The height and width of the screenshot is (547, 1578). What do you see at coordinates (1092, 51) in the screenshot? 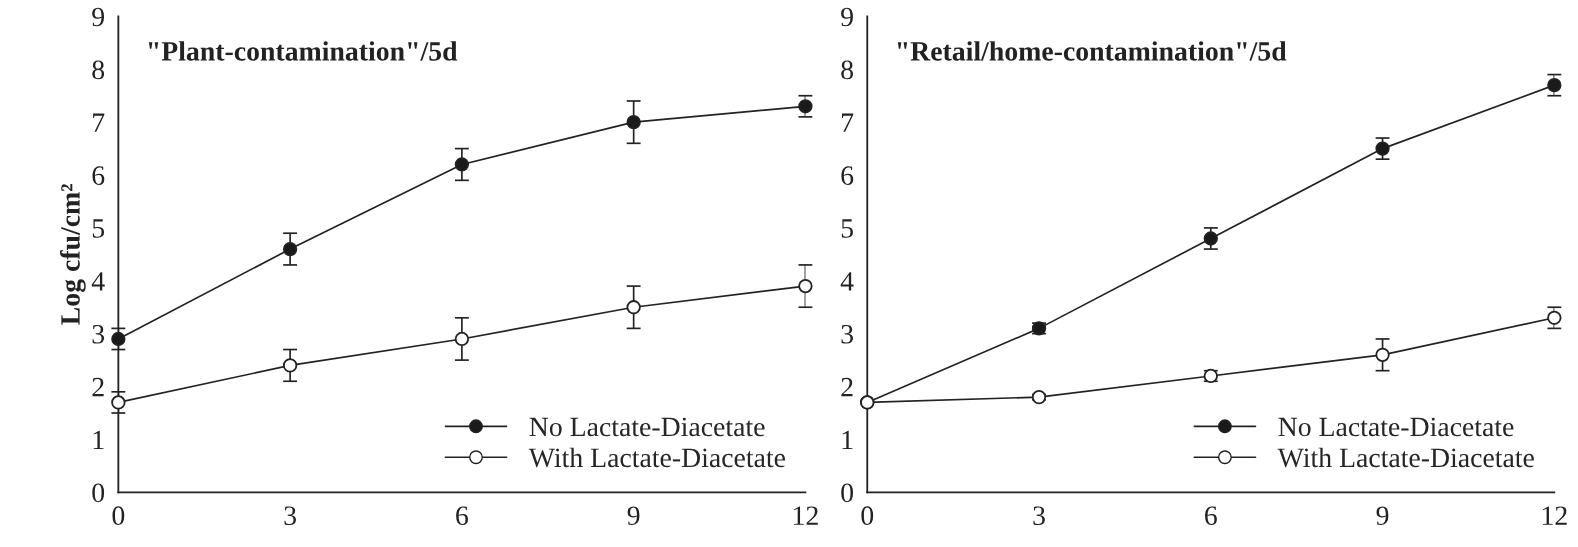
I see `text: "Retail/home-contamination"/5d` at bounding box center [1092, 51].